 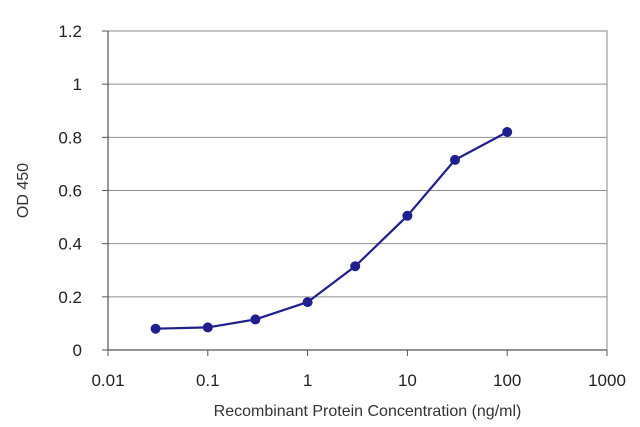 I want to click on y-tick-label-2: 0.4, so click(x=70, y=244).